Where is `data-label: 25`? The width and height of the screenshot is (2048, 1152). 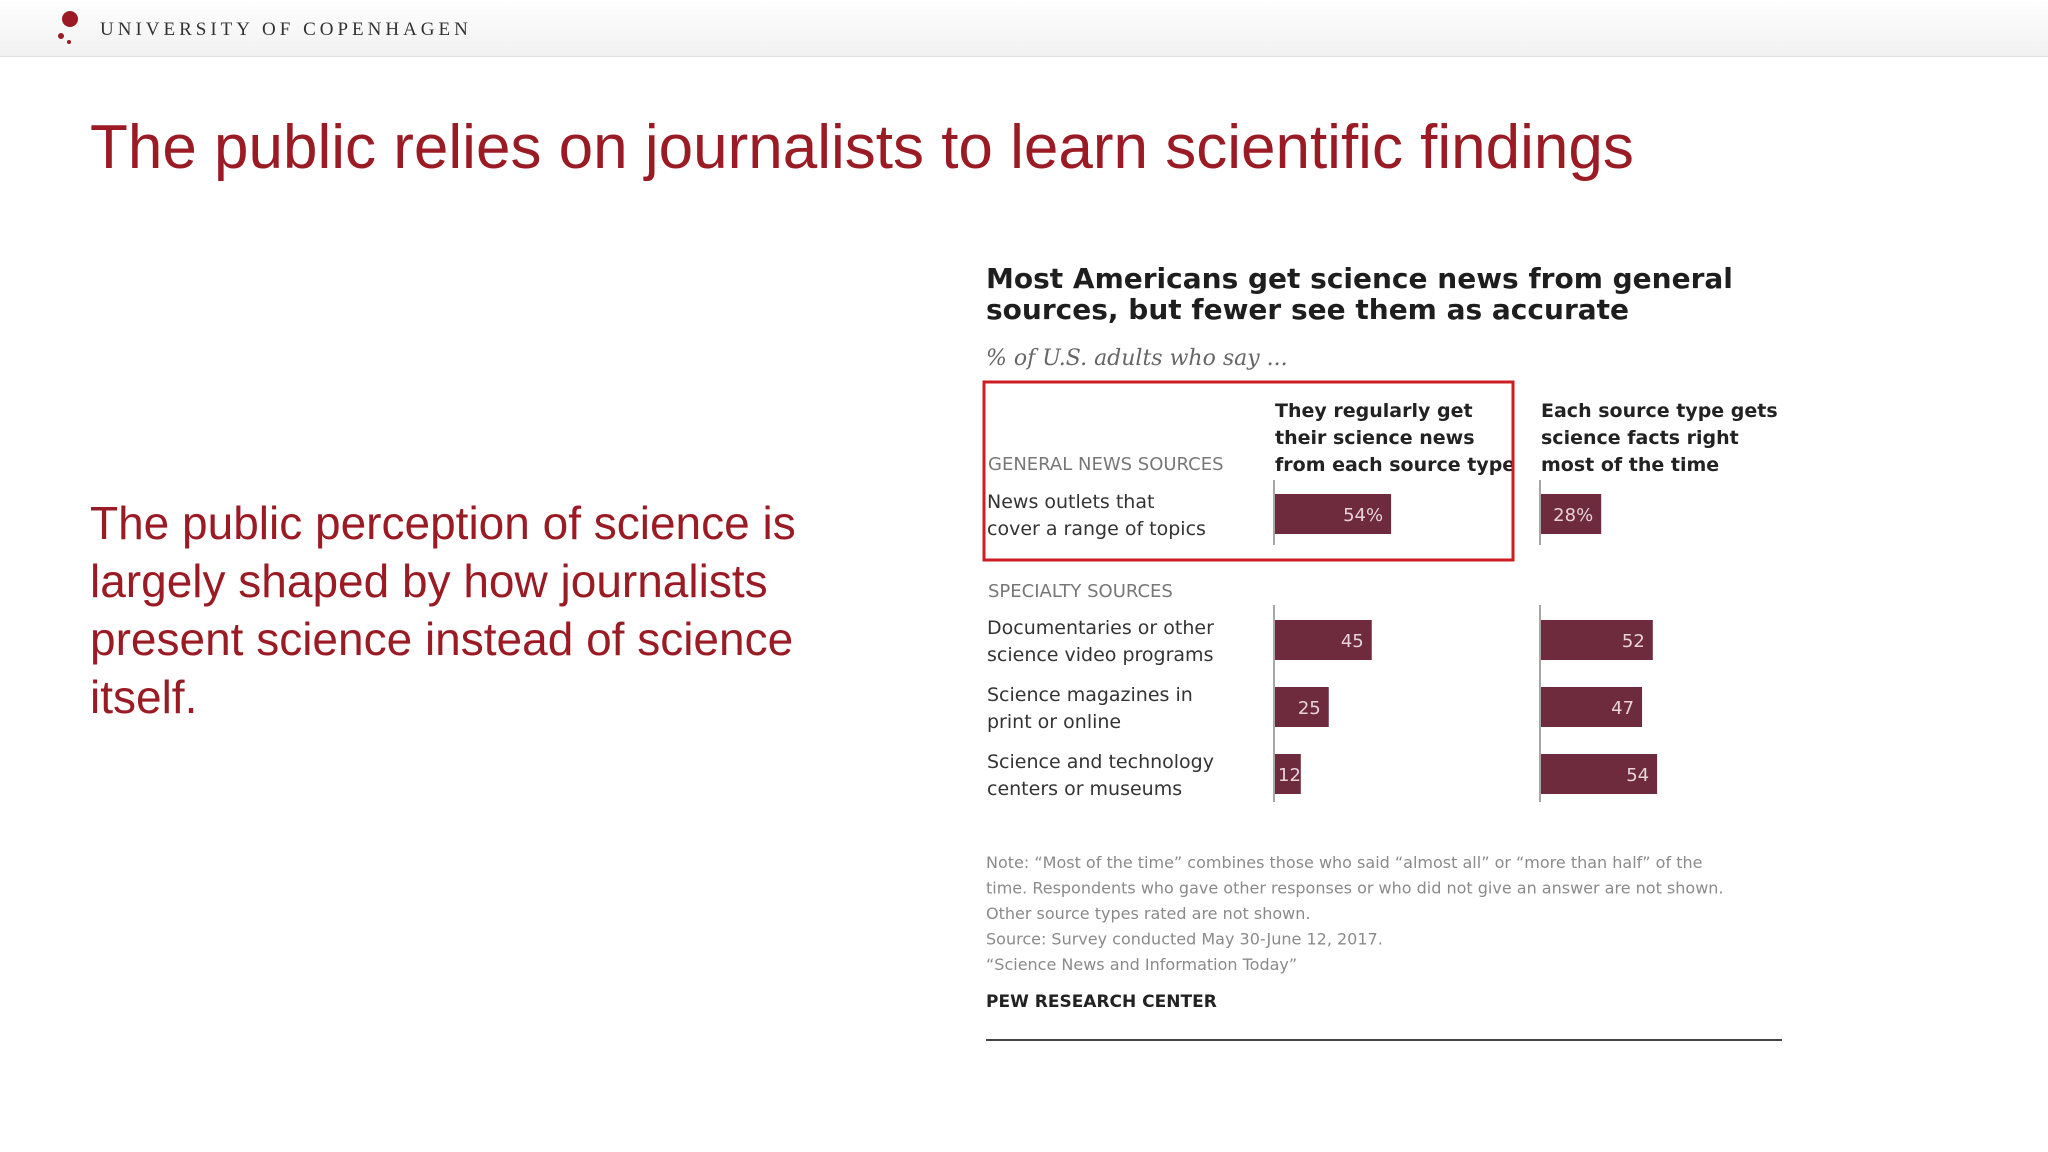
data-label: 25 is located at coordinates (1309, 708).